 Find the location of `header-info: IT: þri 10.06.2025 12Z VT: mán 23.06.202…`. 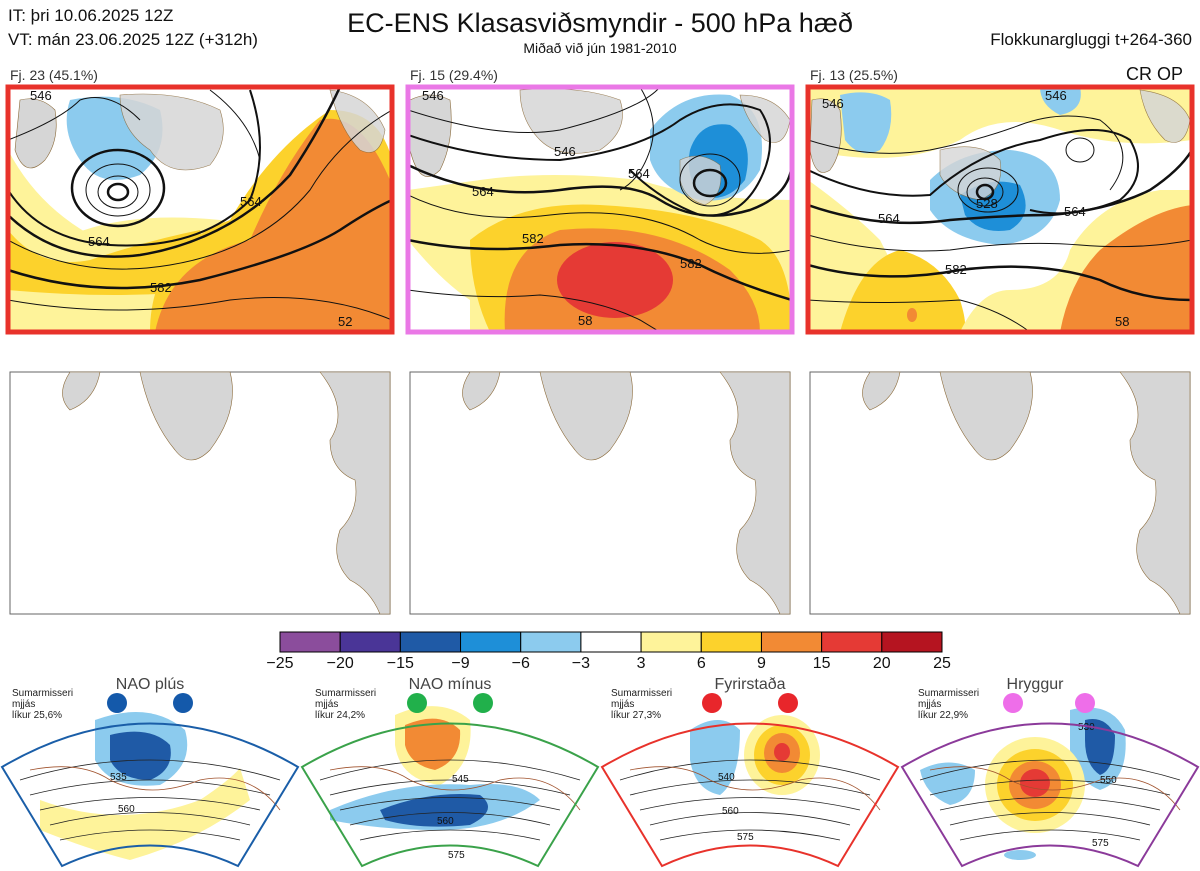

header-info: IT: þri 10.06.2025 12Z VT: mán 23.06.202… is located at coordinates (133, 28).